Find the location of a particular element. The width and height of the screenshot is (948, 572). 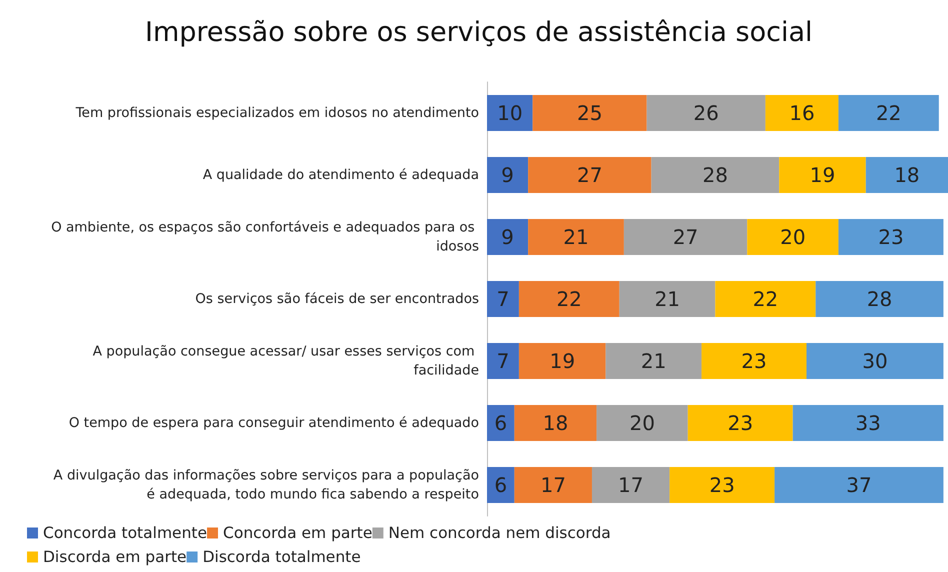

data-label: 26 is located at coordinates (706, 113).